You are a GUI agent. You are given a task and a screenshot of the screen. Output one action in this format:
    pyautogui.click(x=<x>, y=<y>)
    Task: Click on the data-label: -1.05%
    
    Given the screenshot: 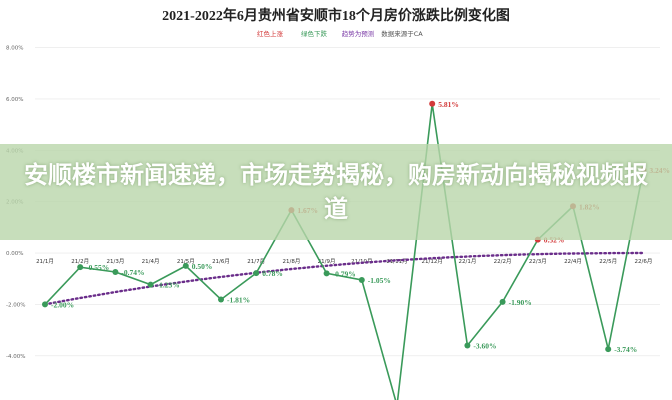 What is the action you would take?
    pyautogui.click(x=379, y=280)
    